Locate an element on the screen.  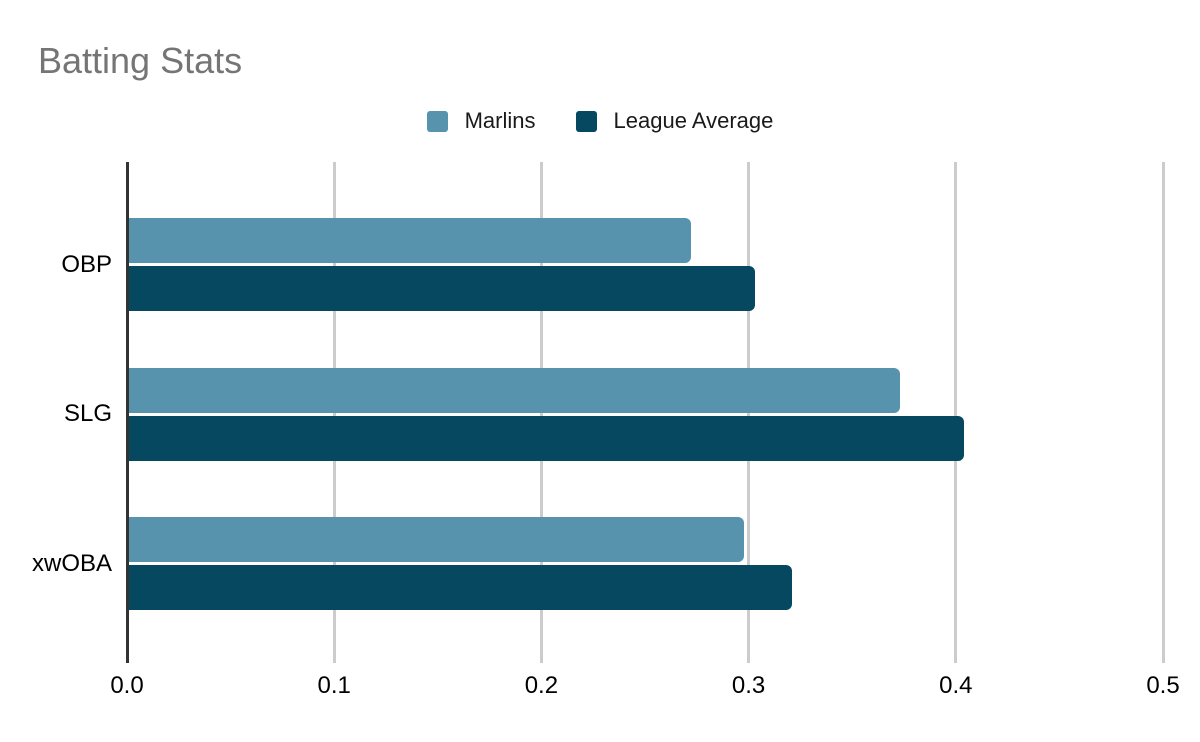
legend-item-league-average: League Average is located at coordinates (674, 121).